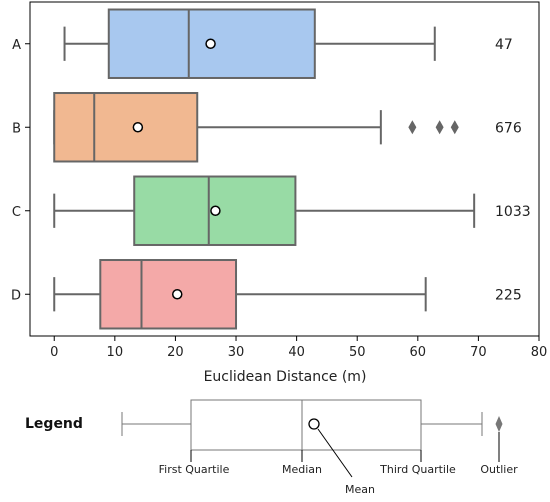  Describe the element at coordinates (360, 489) in the screenshot. I see `legend-mean-label: Mean` at that location.